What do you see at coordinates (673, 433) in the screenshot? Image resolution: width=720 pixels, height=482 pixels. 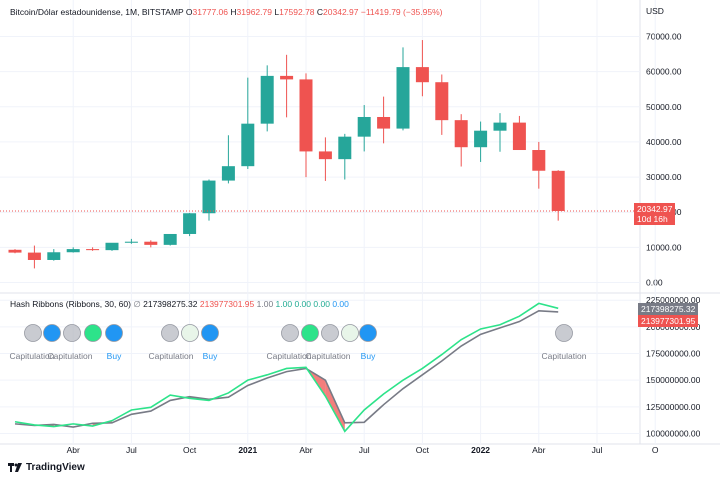 I see `indicator-tick-label: 100000000.00` at bounding box center [673, 433].